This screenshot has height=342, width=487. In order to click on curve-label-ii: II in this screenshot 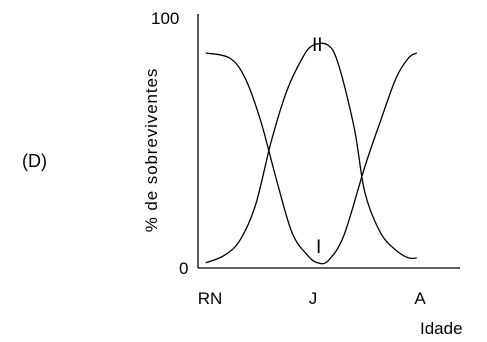, I will do `click(317, 45)`.